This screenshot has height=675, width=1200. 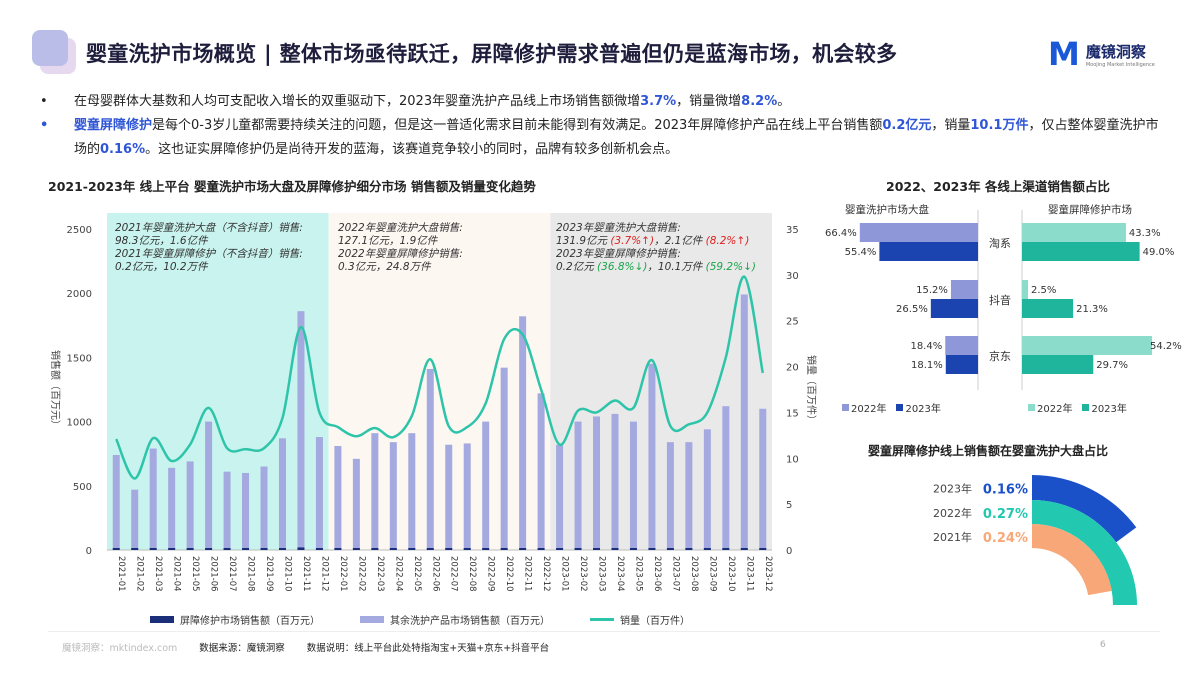 I want to click on x-tick-label: 2022-05, so click(x=417, y=574).